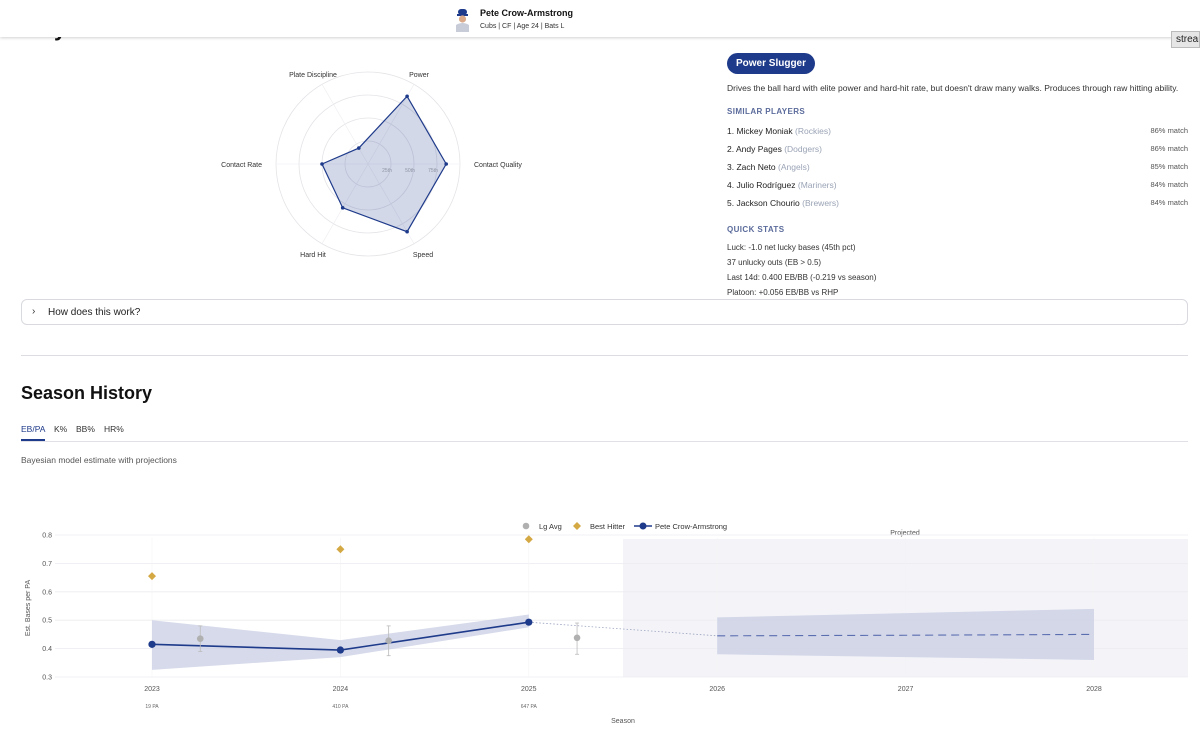 This screenshot has height=744, width=1200. Describe the element at coordinates (340, 707) in the screenshot. I see `pa-count-label: 410 PA` at that location.